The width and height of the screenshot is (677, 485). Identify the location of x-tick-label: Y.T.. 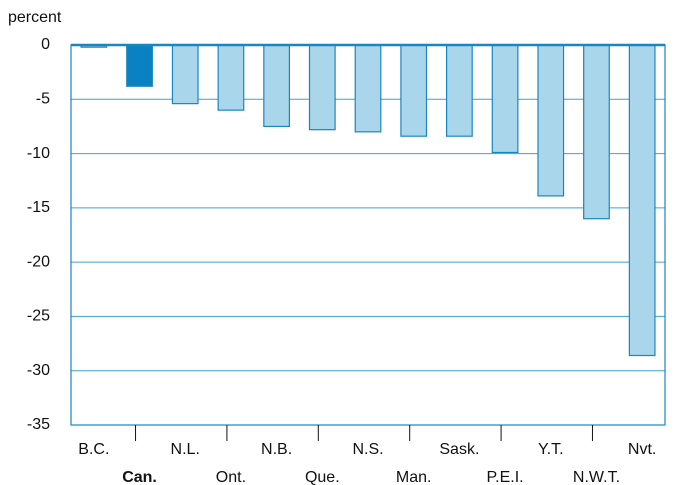
(551, 449).